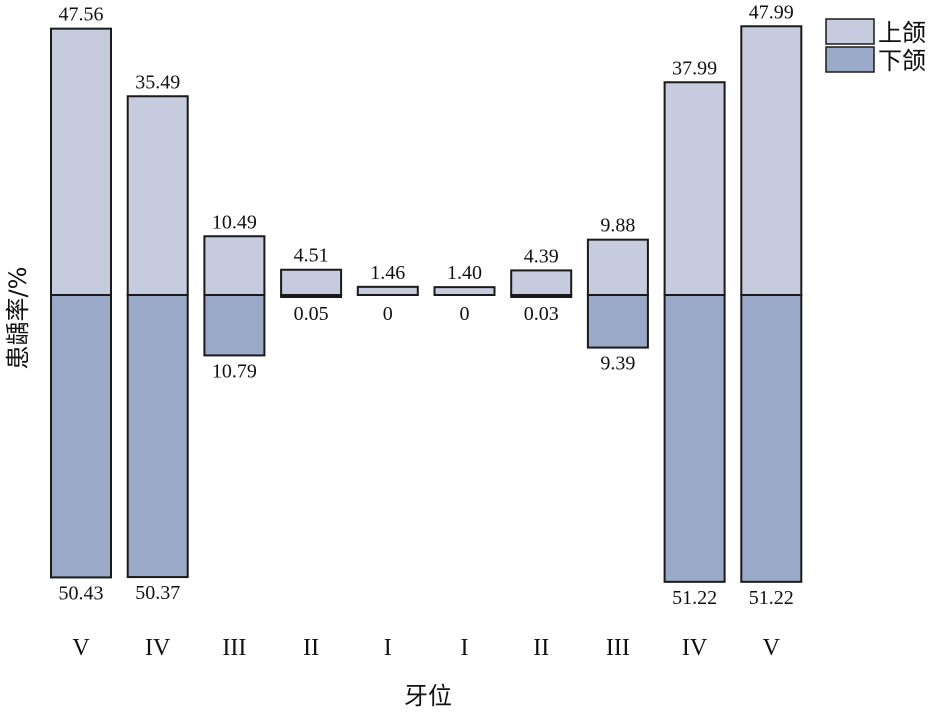 This screenshot has height=714, width=939. Describe the element at coordinates (81, 15) in the screenshot. I see `value-label-upper-0: 47.56` at that location.